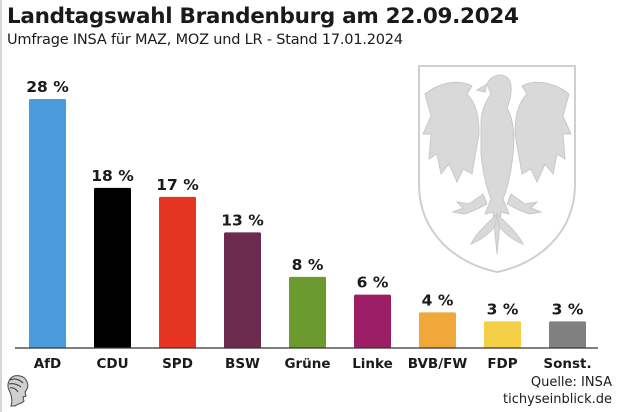 Image resolution: width=620 pixels, height=412 pixels. What do you see at coordinates (372, 364) in the screenshot?
I see `category-label: Linke` at bounding box center [372, 364].